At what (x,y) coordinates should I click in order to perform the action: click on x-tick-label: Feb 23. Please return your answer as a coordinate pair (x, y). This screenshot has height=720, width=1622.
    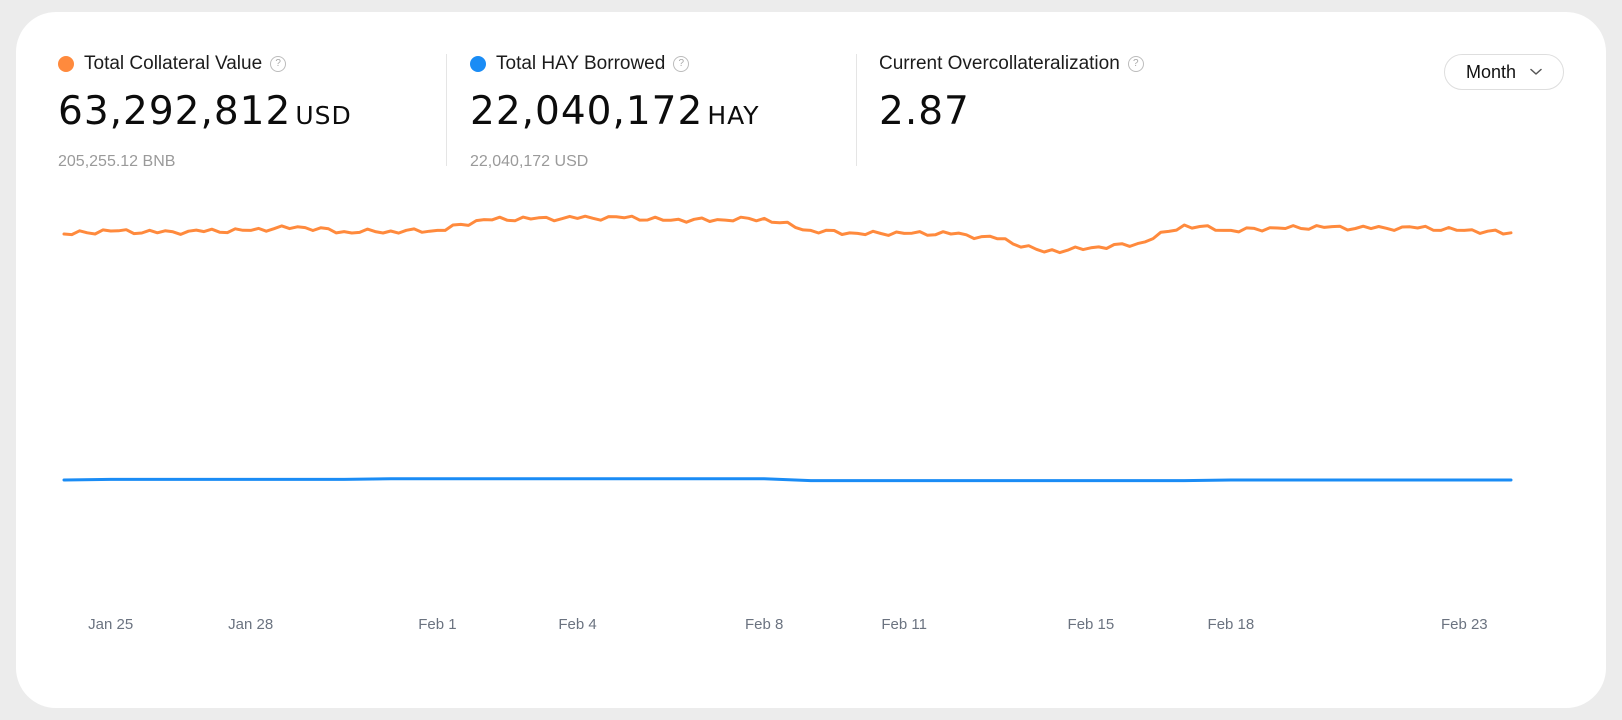
    Looking at the image, I should click on (1464, 624).